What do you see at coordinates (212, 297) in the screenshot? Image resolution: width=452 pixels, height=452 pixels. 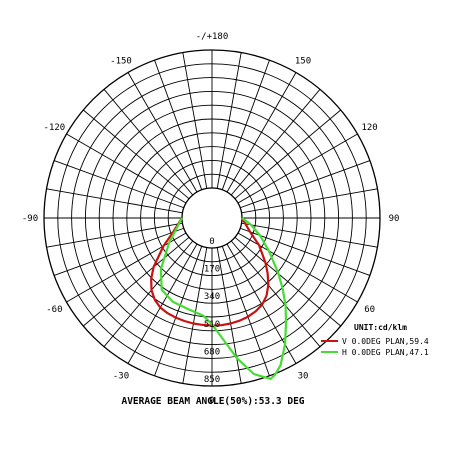 I see `radial-tick-label: 340` at bounding box center [212, 297].